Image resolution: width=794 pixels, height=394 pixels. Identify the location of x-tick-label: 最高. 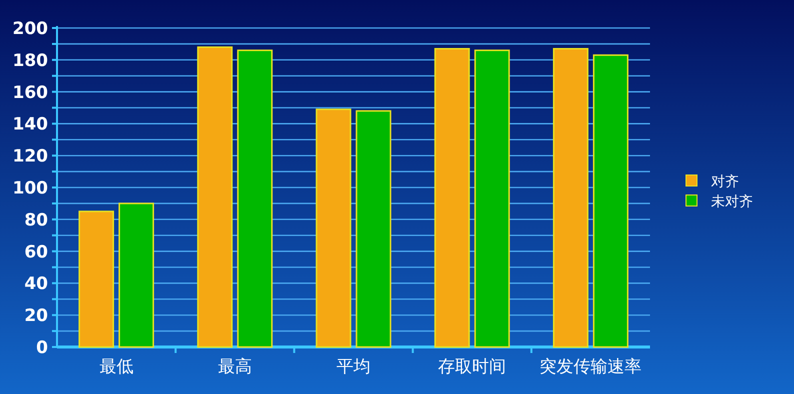
(235, 367).